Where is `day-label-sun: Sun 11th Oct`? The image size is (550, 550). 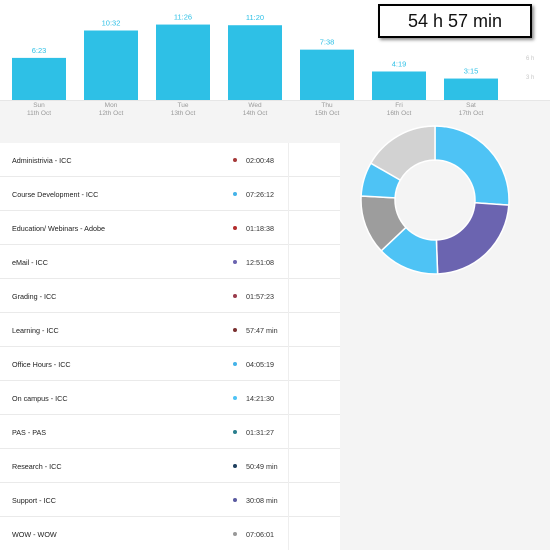
day-label-sun: Sun 11th Oct is located at coordinates (39, 110).